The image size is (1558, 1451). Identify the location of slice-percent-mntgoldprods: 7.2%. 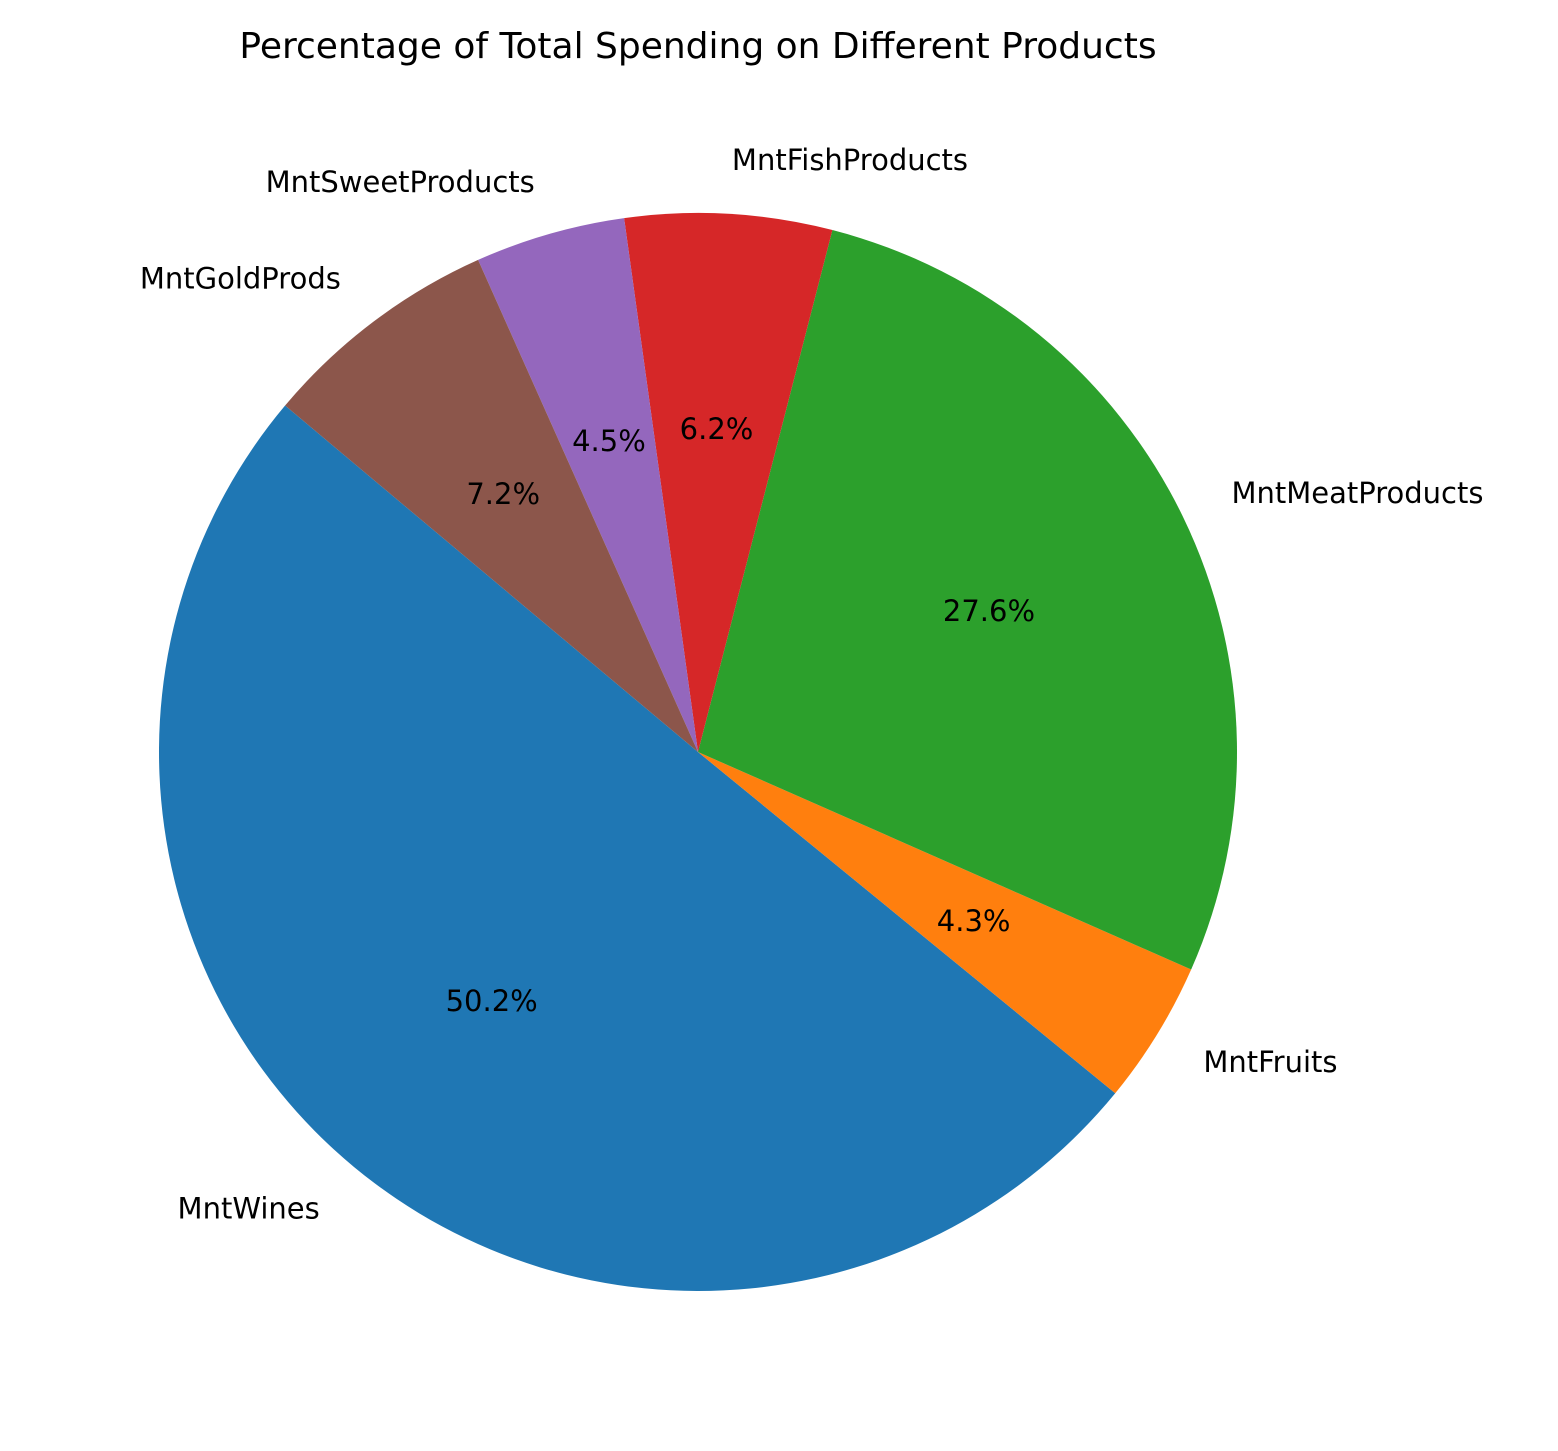
(503, 494).